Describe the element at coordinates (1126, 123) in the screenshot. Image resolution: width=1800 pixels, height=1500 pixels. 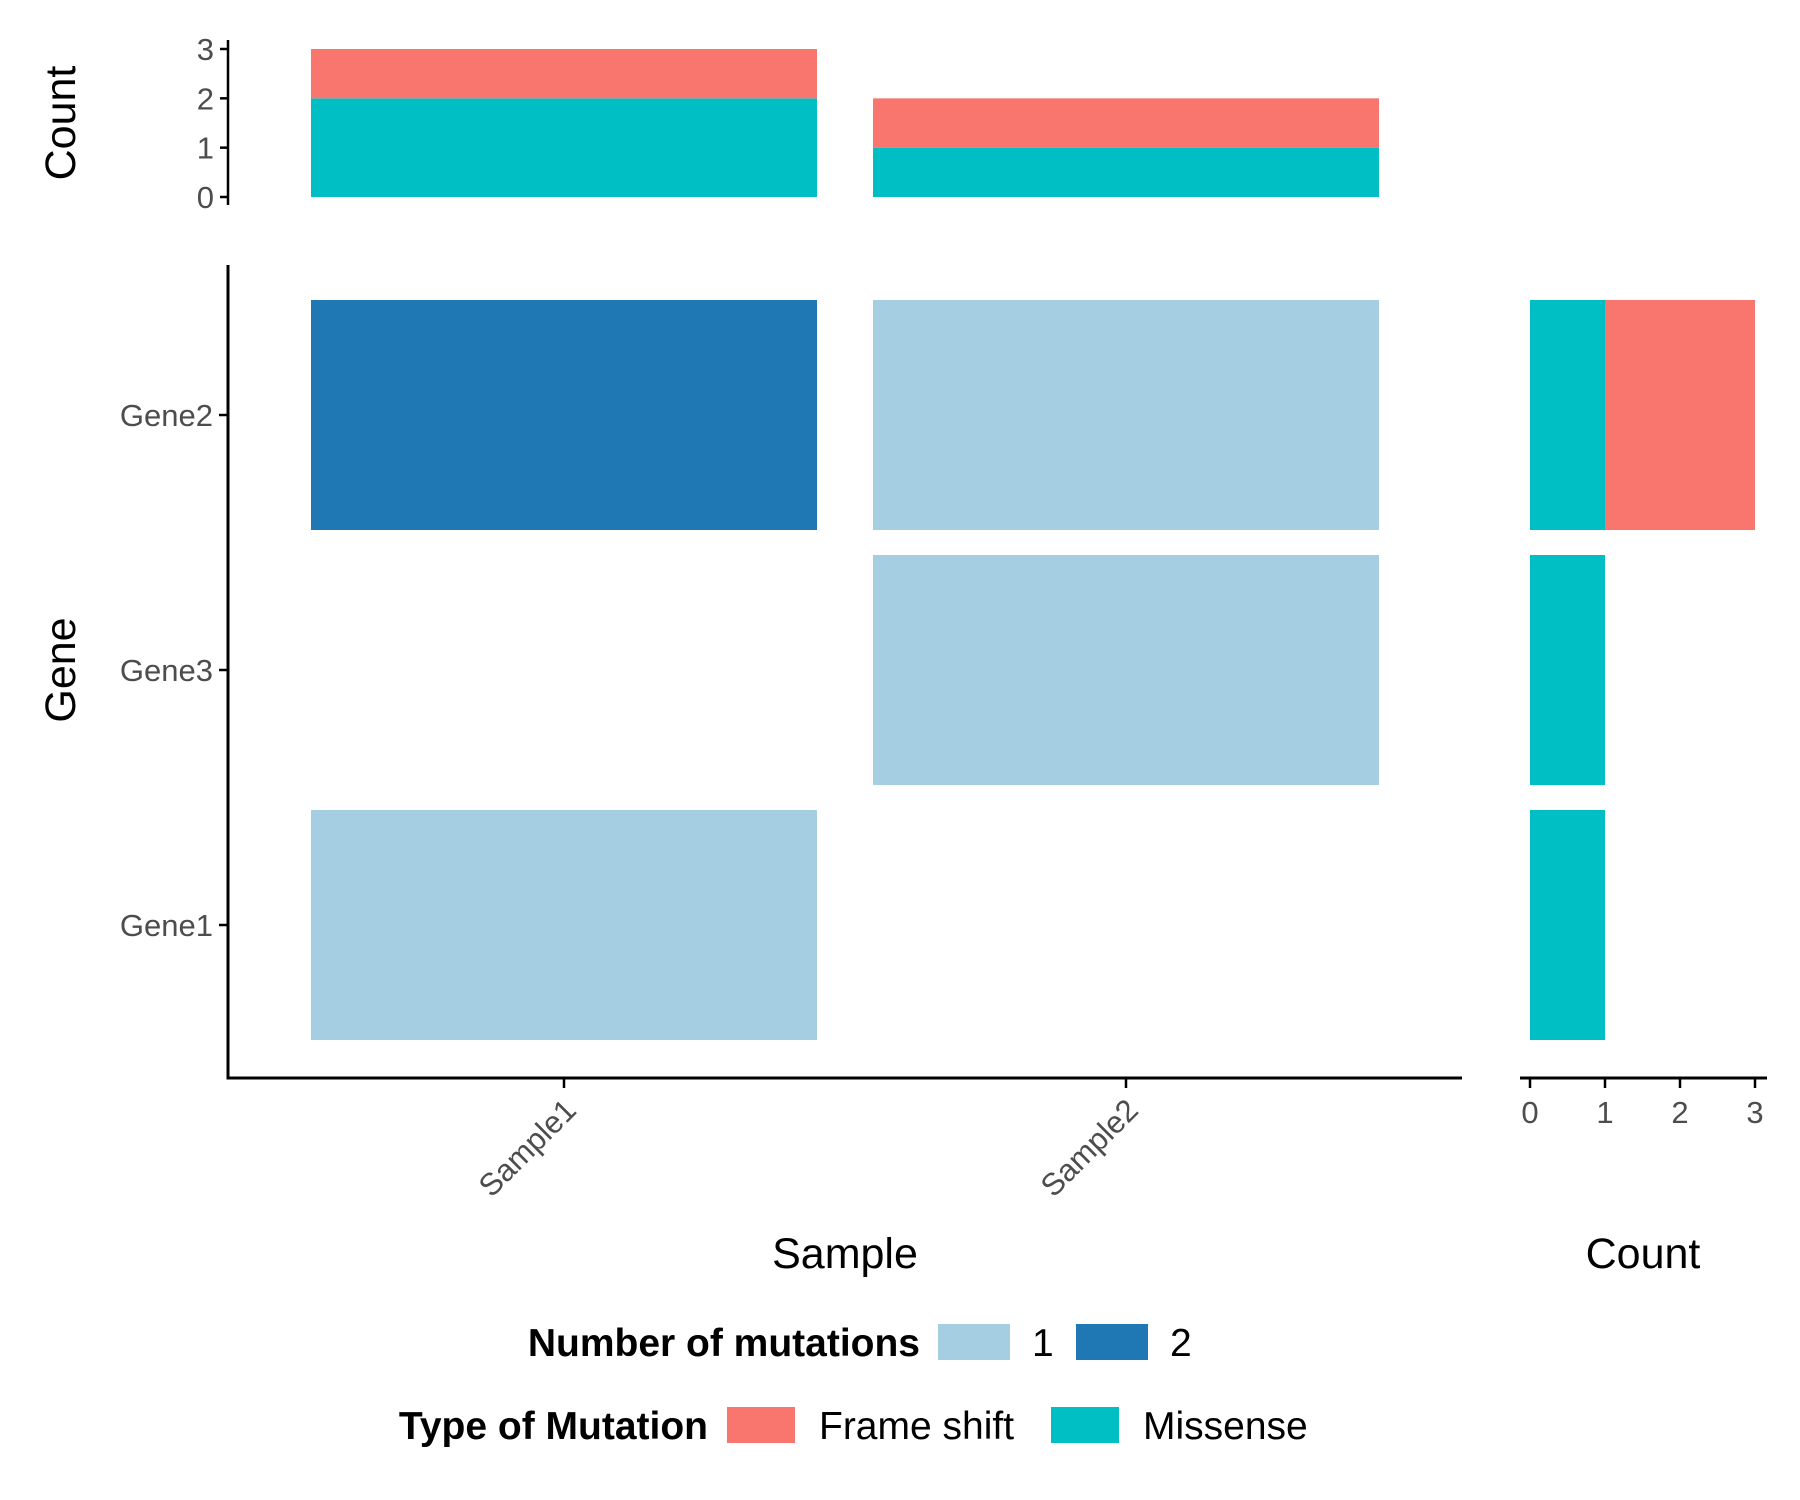
I see `top-bar-sample2-frame-shift` at that location.